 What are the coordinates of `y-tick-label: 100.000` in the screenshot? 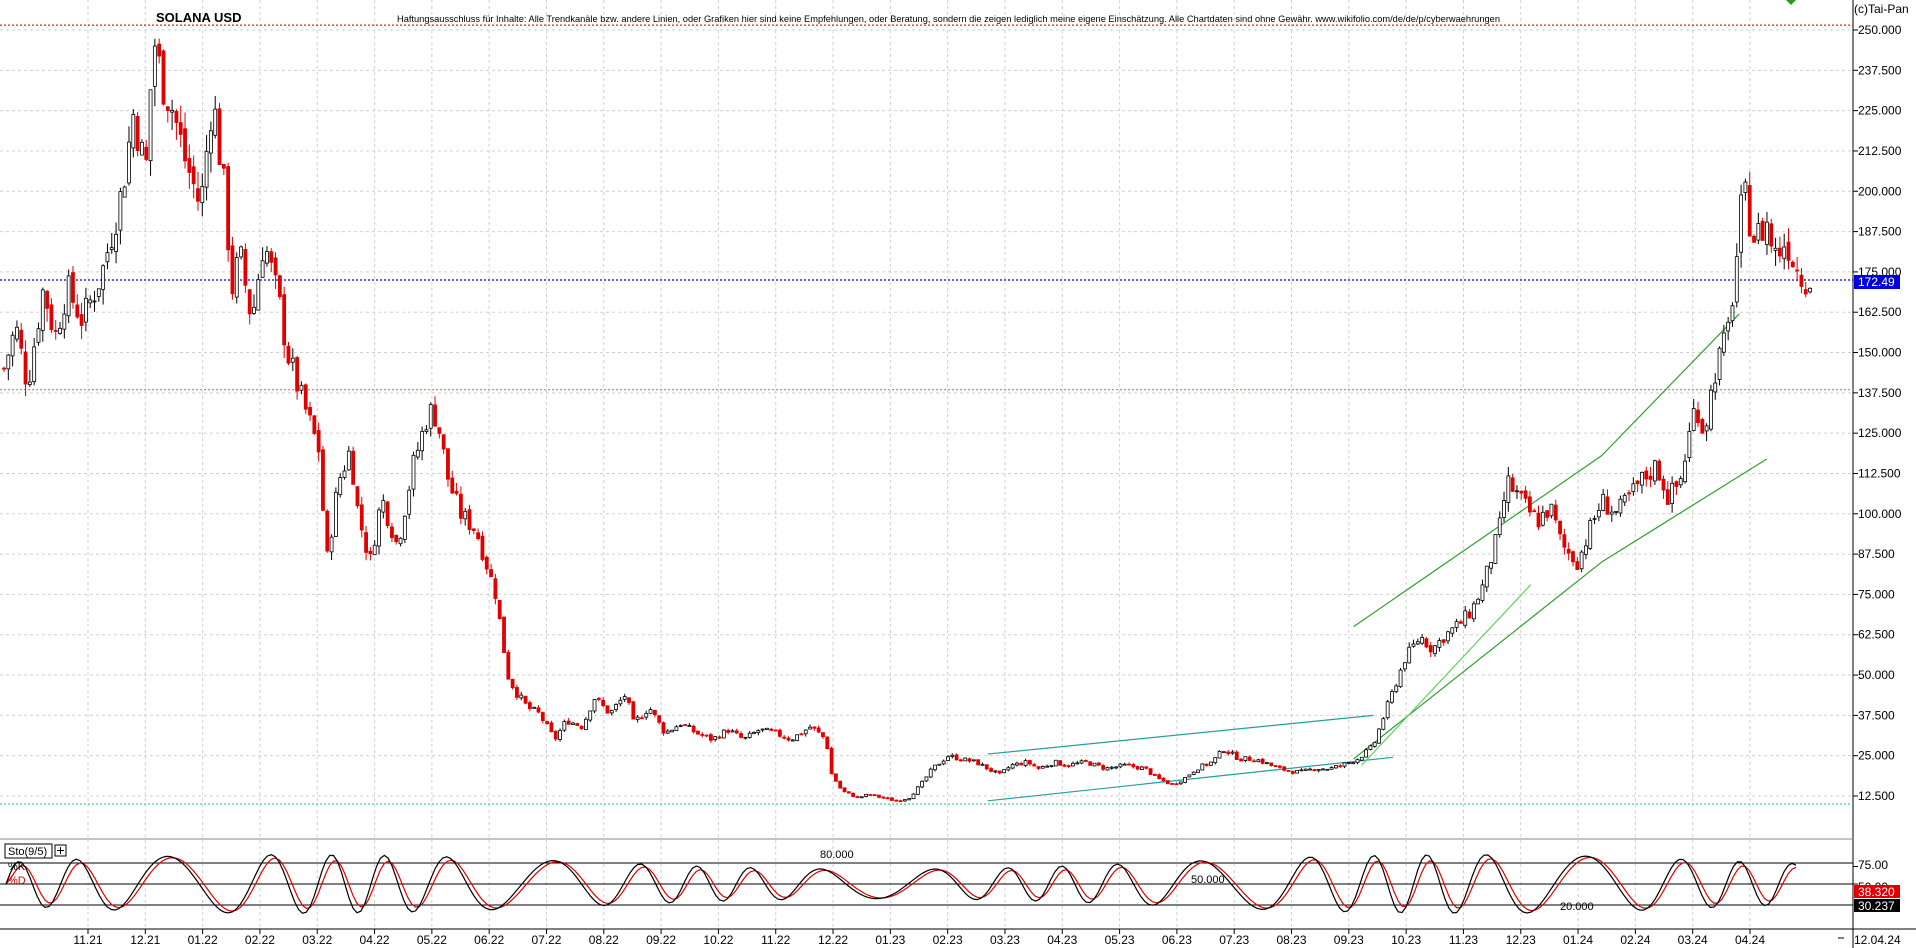 It's located at (1880, 514).